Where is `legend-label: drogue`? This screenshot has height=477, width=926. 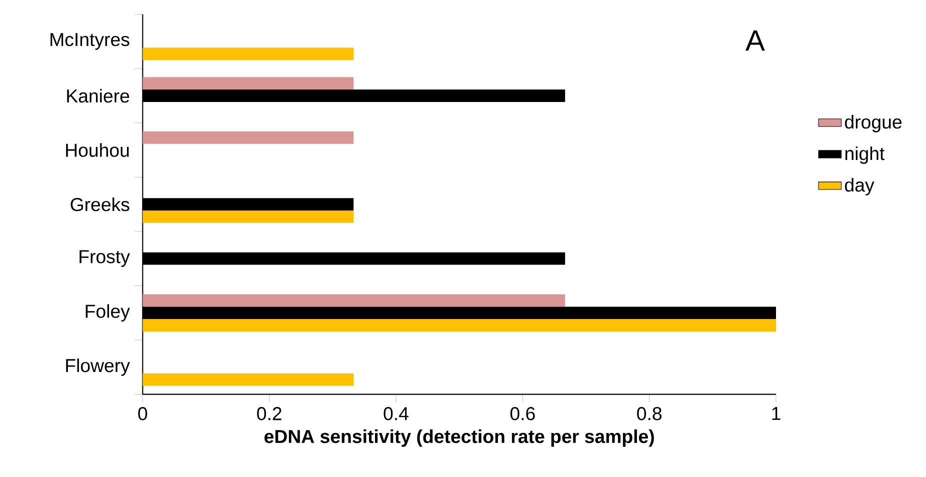 legend-label: drogue is located at coordinates (873, 123).